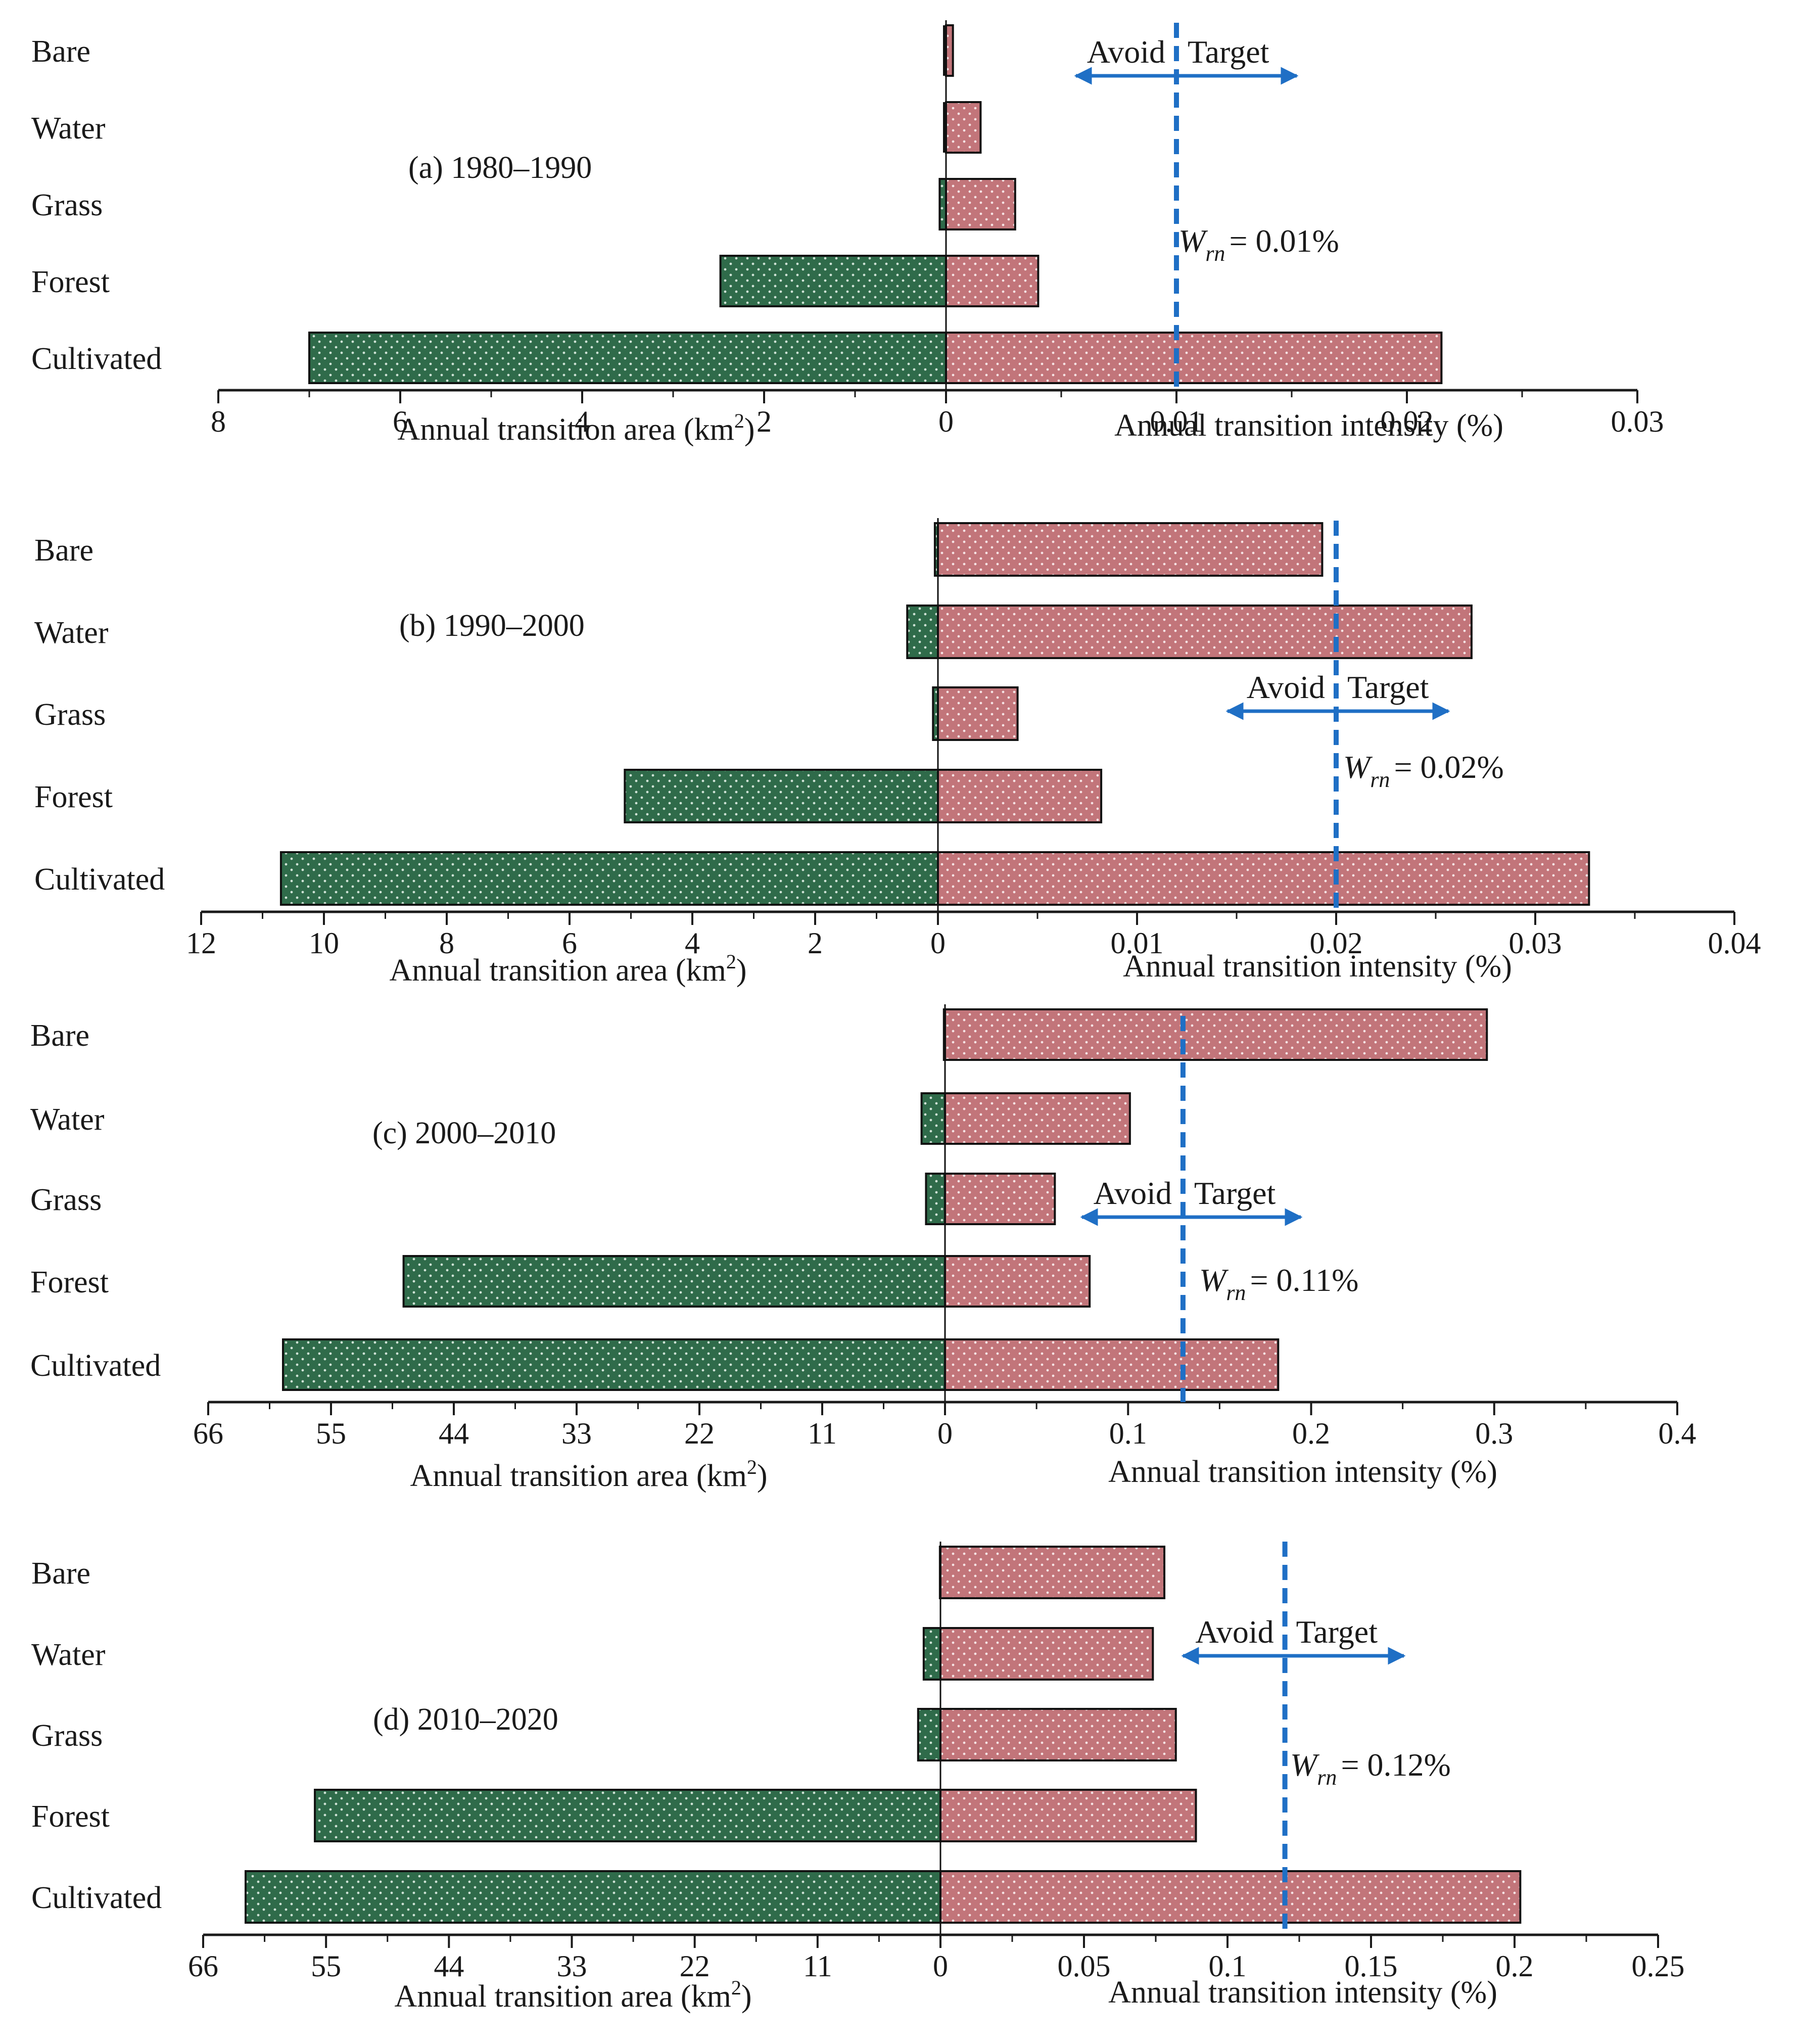 This screenshot has height=2044, width=1794. Describe the element at coordinates (464, 1133) in the screenshot. I see `panel-title: (c) 2000–2010` at that location.